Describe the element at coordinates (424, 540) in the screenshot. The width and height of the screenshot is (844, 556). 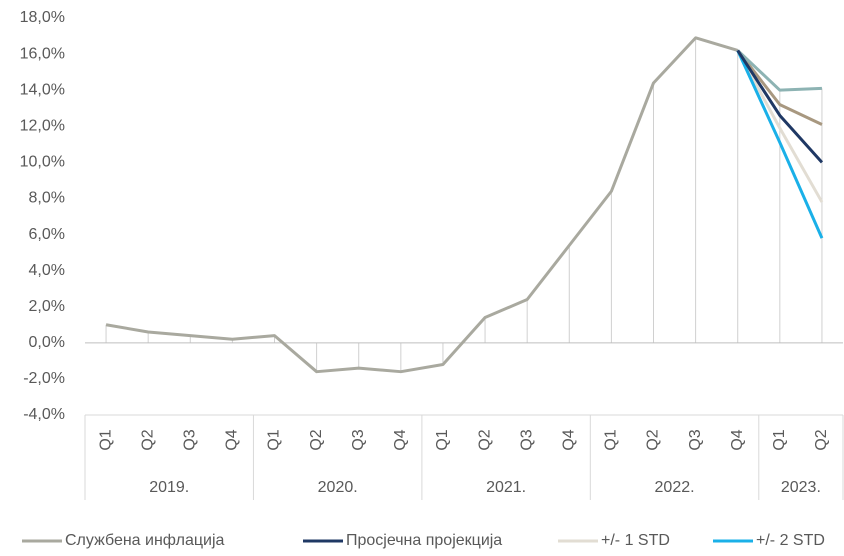
I see `legend-label: Просјечна пројекција` at that location.